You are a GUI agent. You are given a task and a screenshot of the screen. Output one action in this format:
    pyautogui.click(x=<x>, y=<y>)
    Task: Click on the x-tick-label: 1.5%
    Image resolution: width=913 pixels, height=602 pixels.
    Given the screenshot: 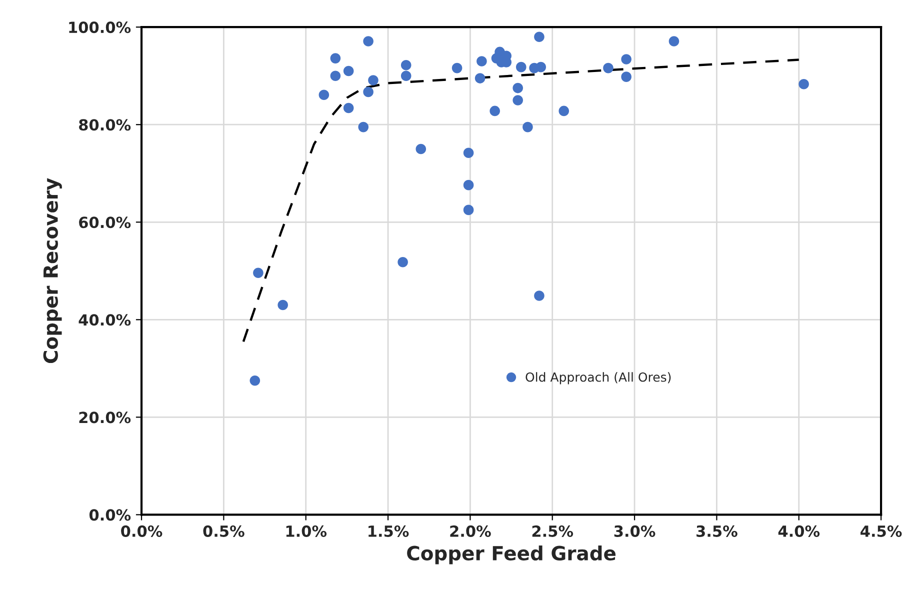 What is the action you would take?
    pyautogui.click(x=388, y=531)
    